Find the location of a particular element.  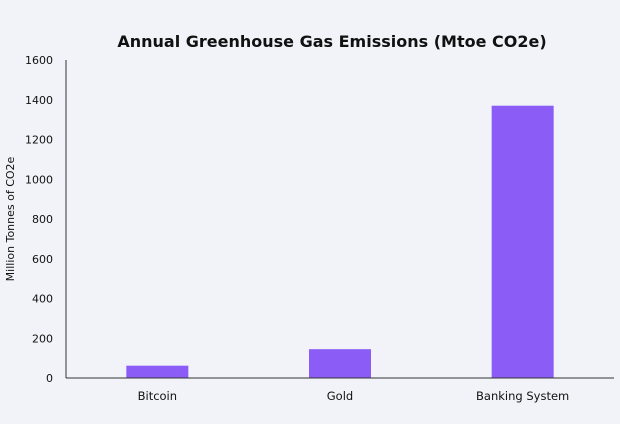

y-tick-label: 800 is located at coordinates (42, 219).